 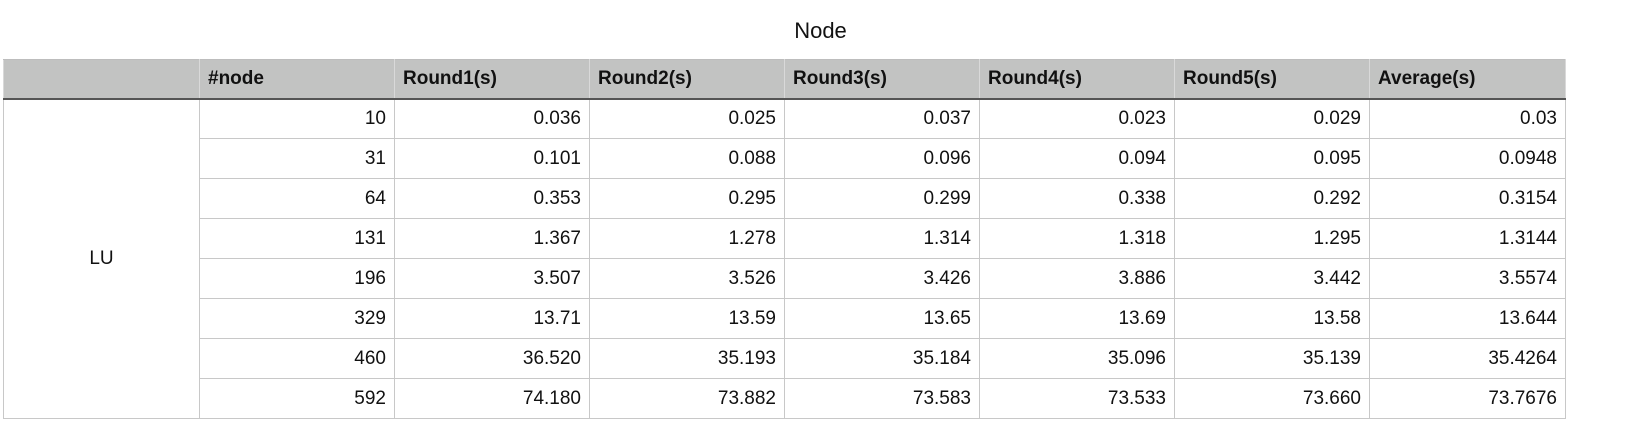 I want to click on cell-round2: 0.025, so click(x=687, y=118).